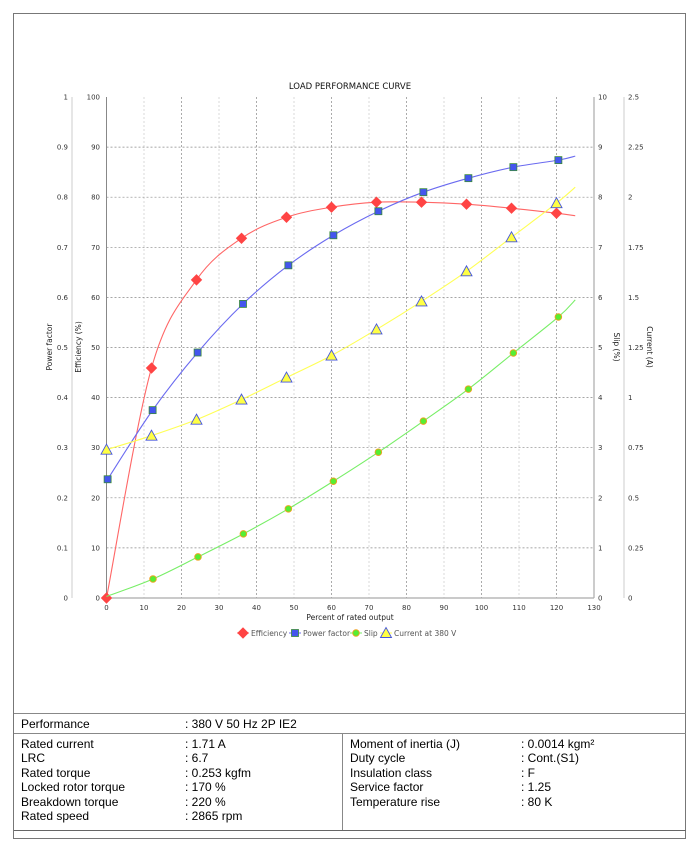 This screenshot has width=700, height=845. I want to click on power-factor-tick-label: 0.8, so click(62, 198).